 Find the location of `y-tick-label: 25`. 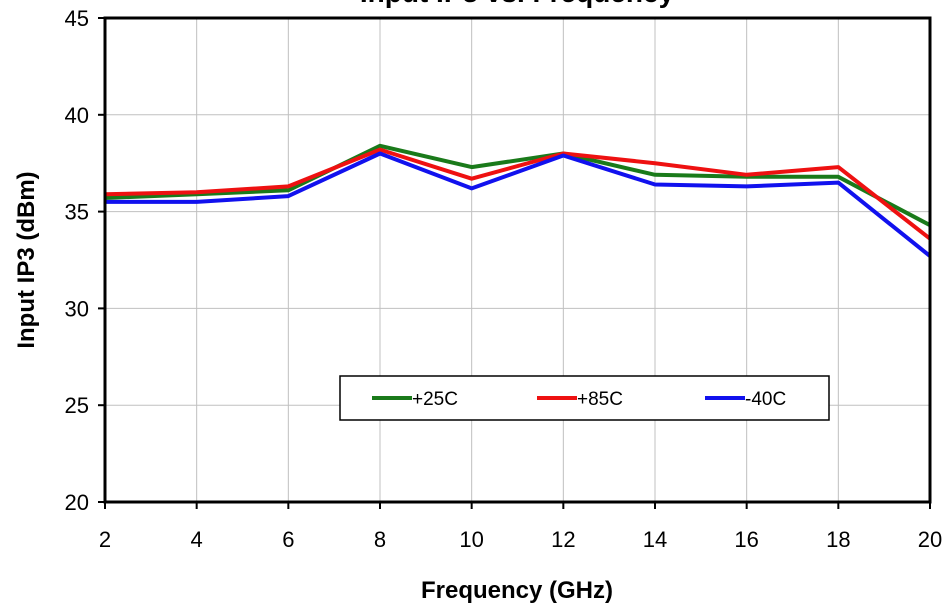

y-tick-label: 25 is located at coordinates (77, 405).